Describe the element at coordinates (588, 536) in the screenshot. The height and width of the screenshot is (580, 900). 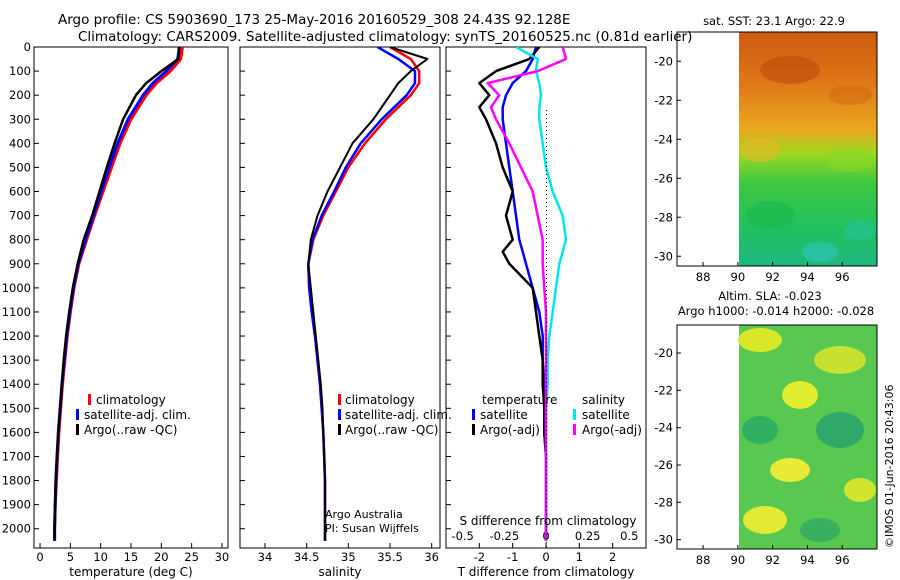
I see `s-tick-label: 0.25` at that location.